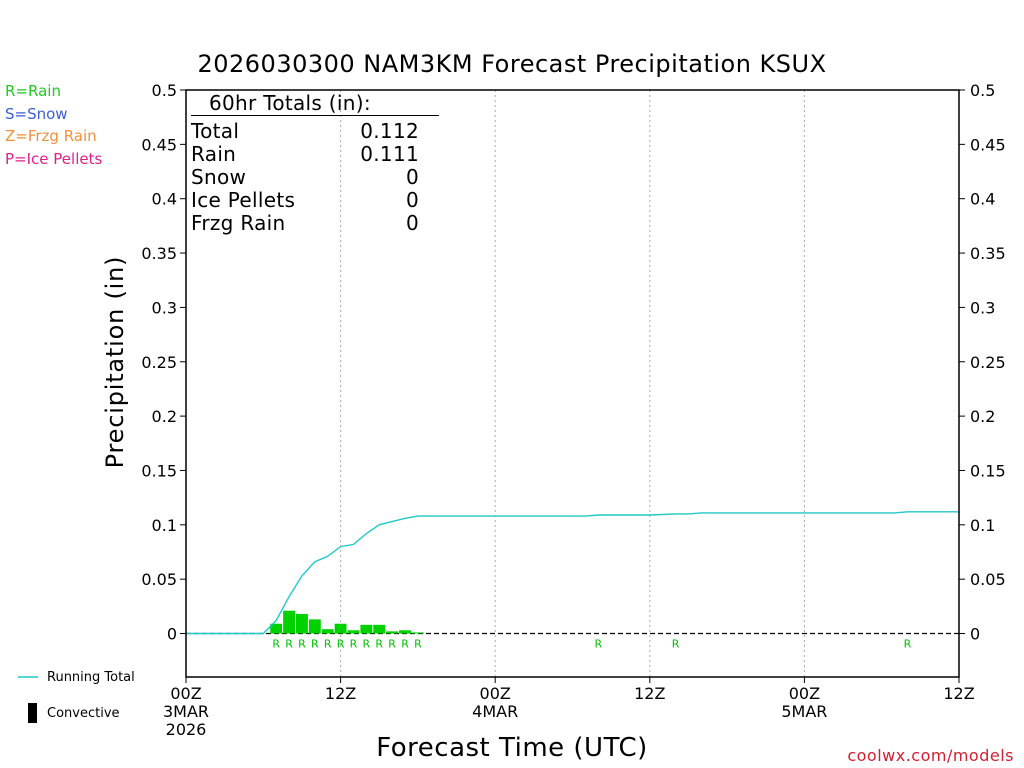  Describe the element at coordinates (54, 159) in the screenshot. I see `precip-type-ice-pellets: P=Ice Pellets` at that location.